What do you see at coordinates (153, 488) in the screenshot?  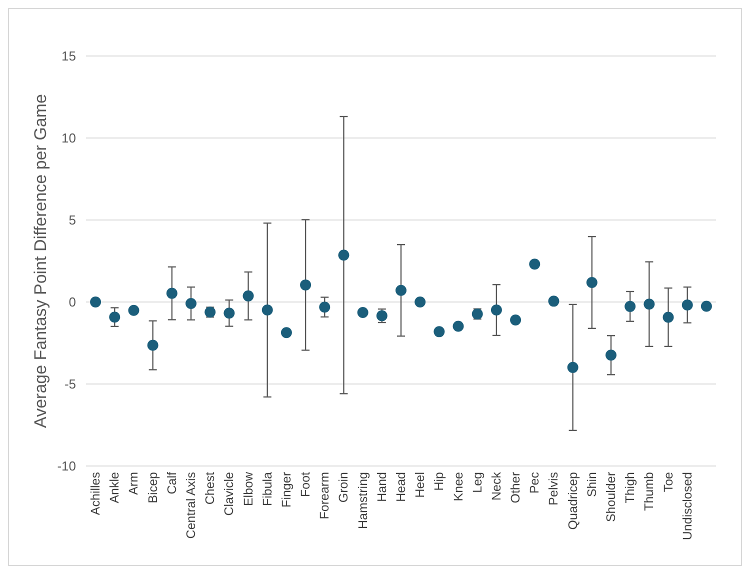 I see `x-tick-label: Bicep` at bounding box center [153, 488].